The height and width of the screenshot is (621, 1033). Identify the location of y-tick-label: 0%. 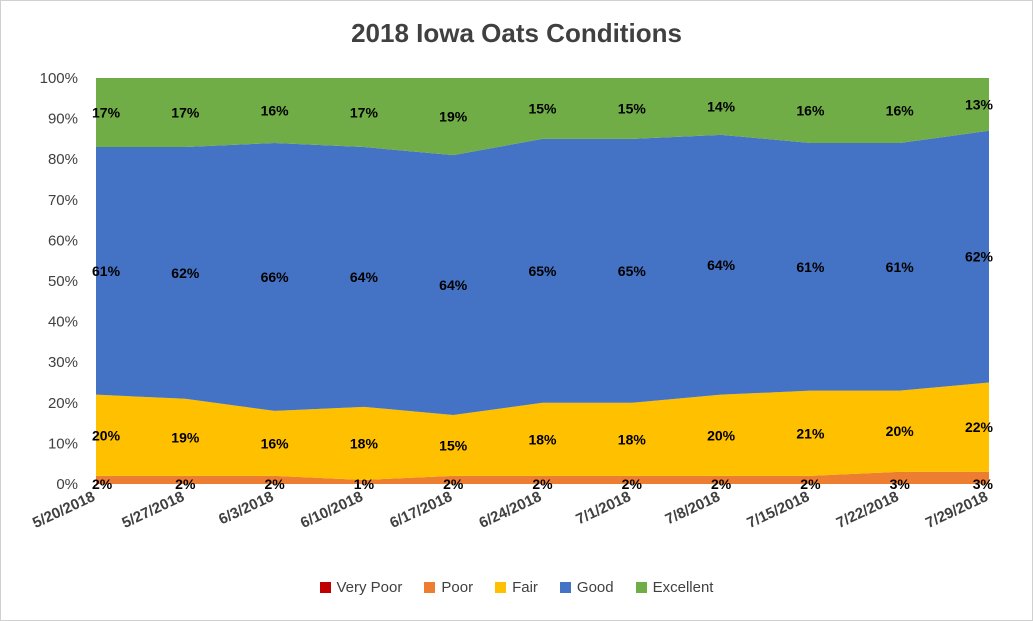
(67, 484).